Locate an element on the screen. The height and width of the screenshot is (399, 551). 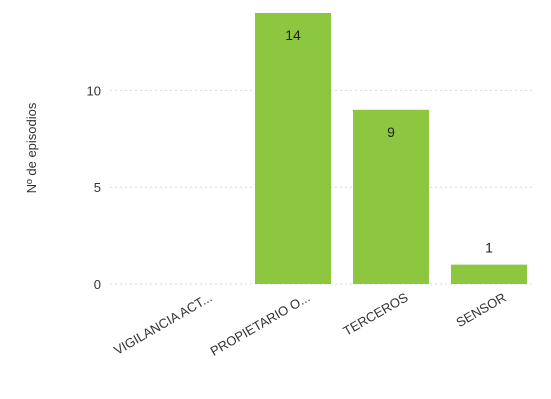
data-label-3: 1 is located at coordinates (489, 248).